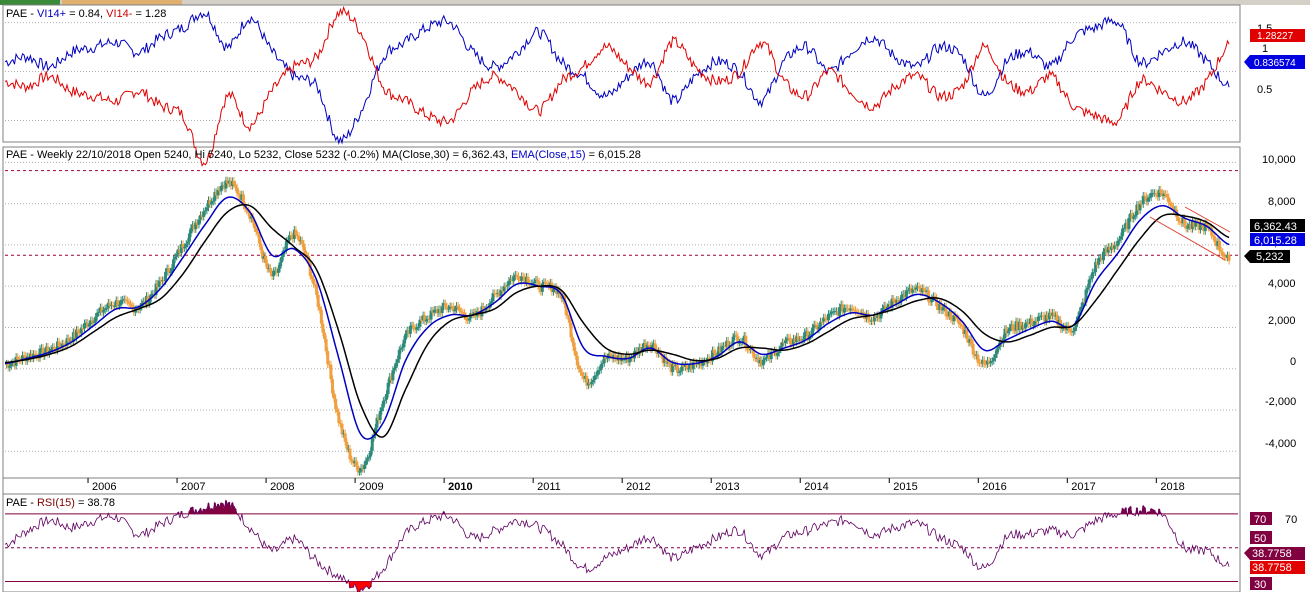  I want to click on vi-minus-badge-bg, so click(1277, 35).